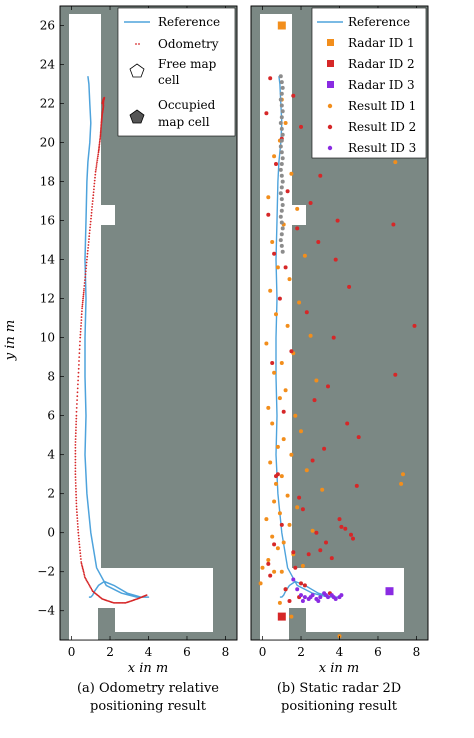 The height and width of the screenshot is (738, 474). Describe the element at coordinates (330, 148) in the screenshot. I see `legend-result3-swatch` at that location.